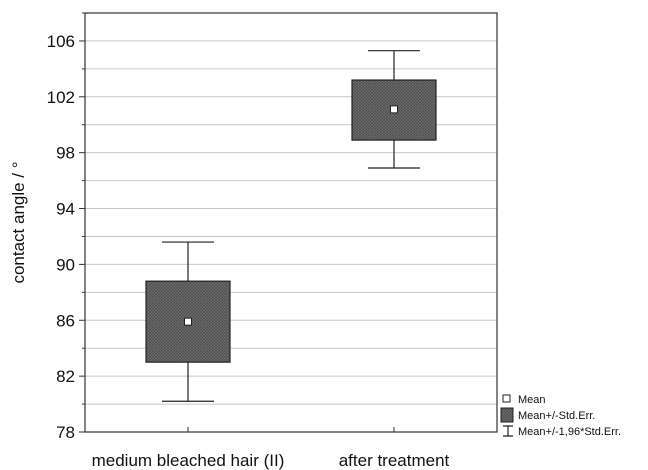  What do you see at coordinates (394, 460) in the screenshot?
I see `x-category-label: after treatment` at bounding box center [394, 460].